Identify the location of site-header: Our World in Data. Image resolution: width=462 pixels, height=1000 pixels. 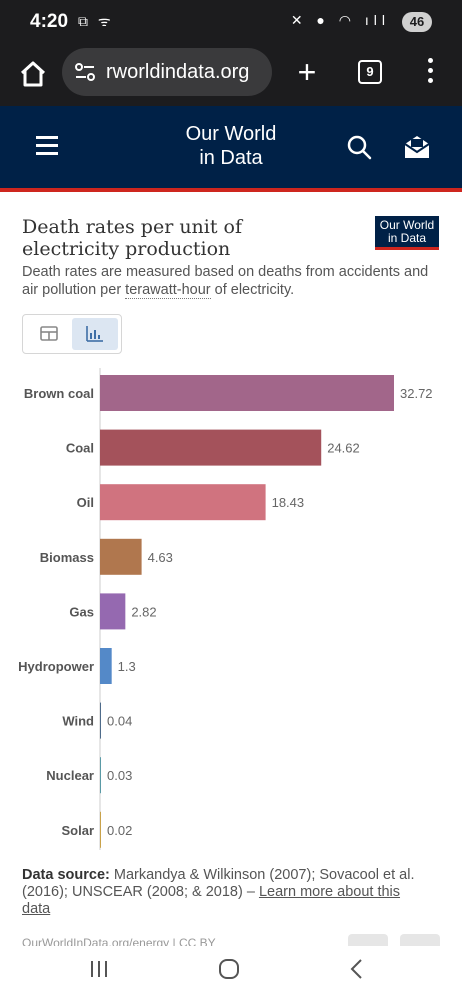
(231, 149).